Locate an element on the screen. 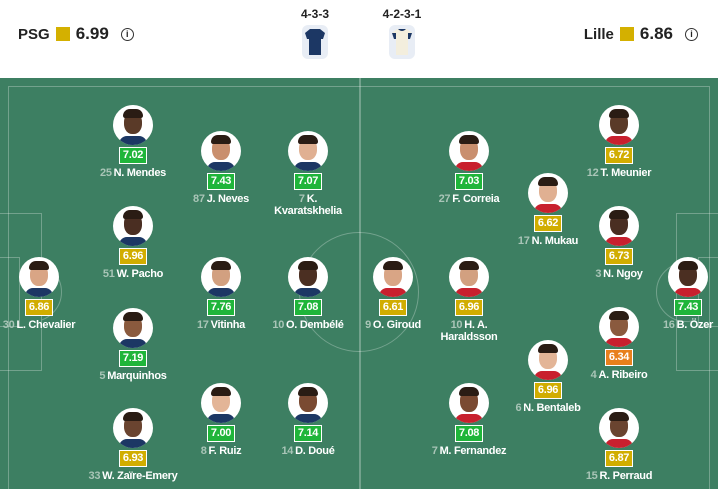 This screenshot has width=718, height=489. player-card: 7.08 7 M. Fernandez is located at coordinates (469, 420).